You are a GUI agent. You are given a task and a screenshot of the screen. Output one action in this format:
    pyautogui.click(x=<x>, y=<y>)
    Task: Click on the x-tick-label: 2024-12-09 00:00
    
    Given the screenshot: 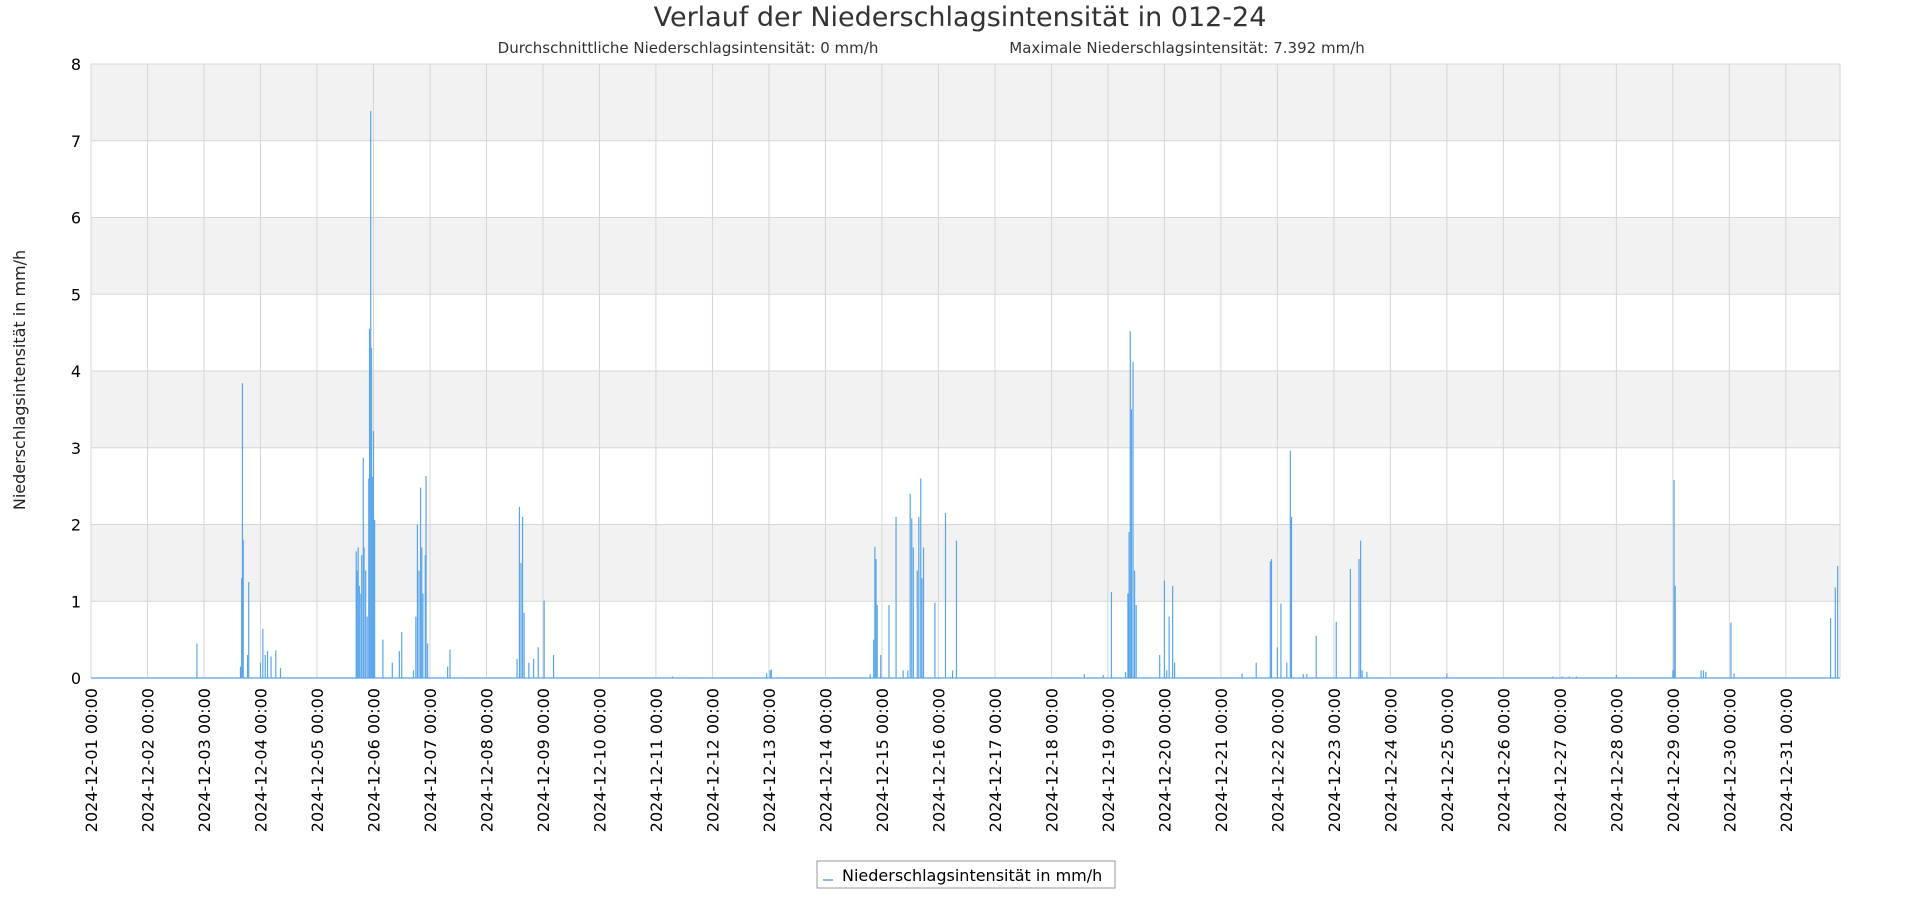 What is the action you would take?
    pyautogui.click(x=543, y=760)
    